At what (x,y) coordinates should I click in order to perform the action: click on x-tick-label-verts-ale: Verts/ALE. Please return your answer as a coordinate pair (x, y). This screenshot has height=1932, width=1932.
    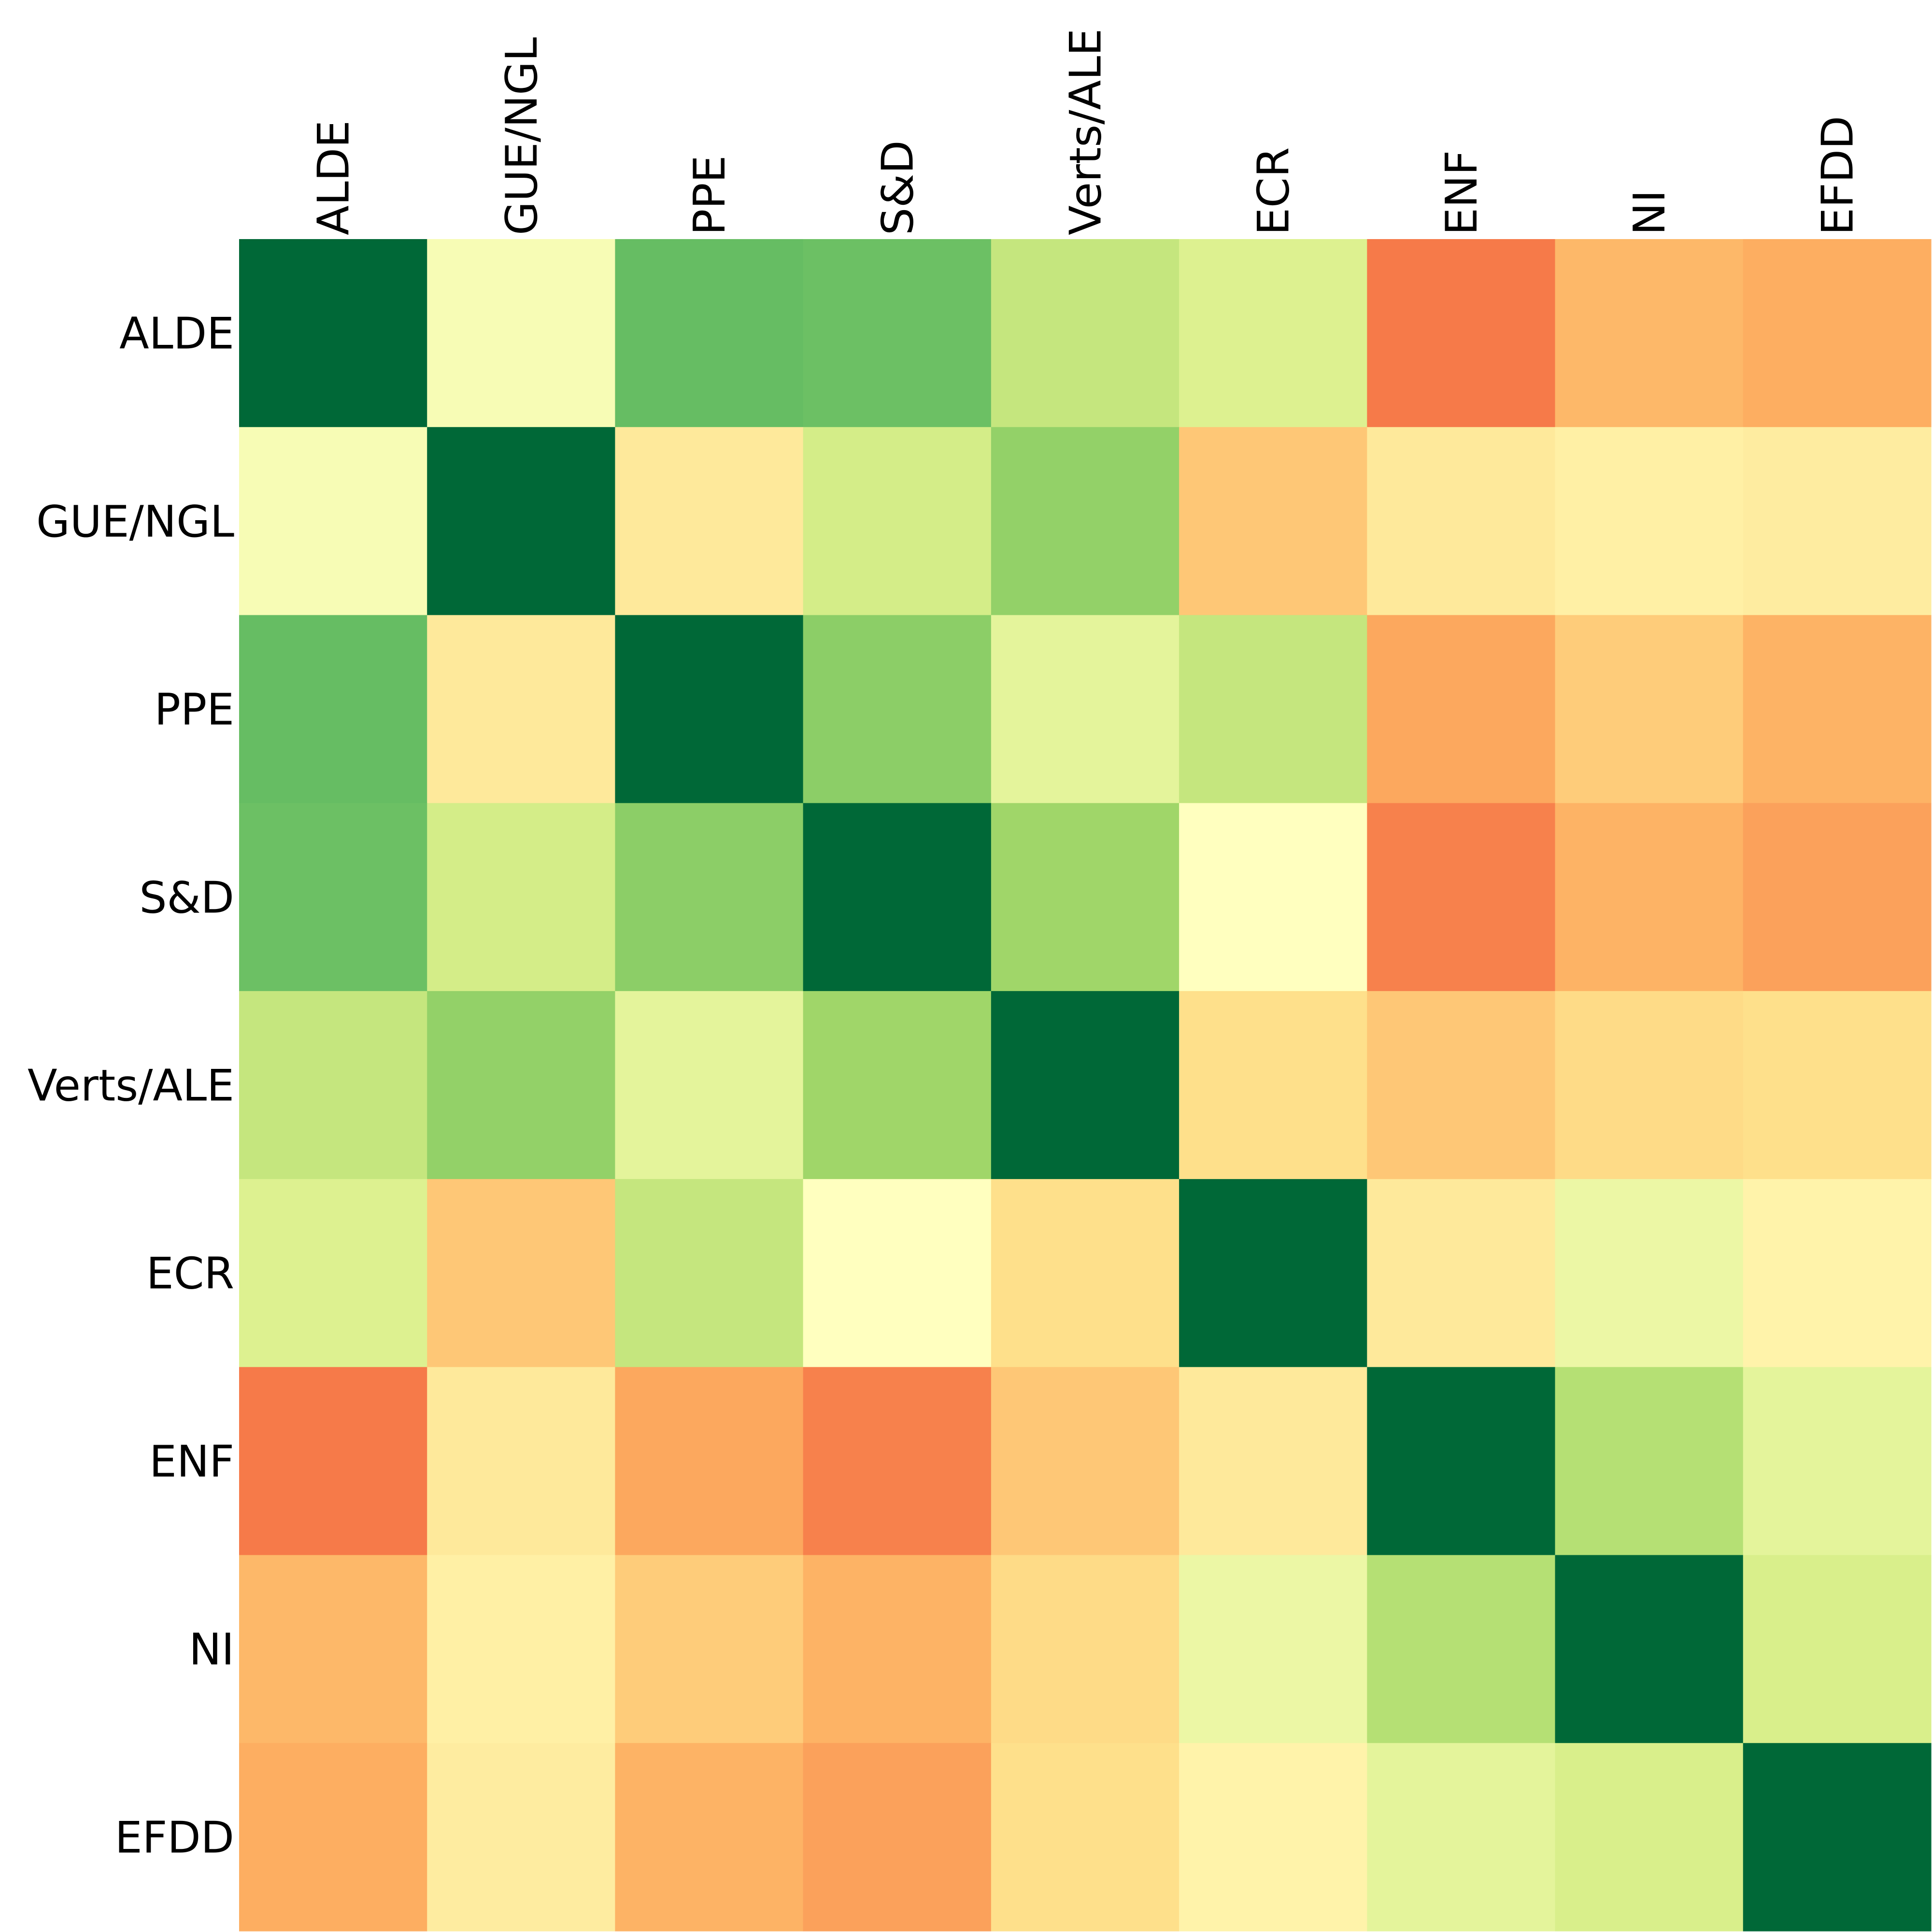
    Looking at the image, I should click on (1086, 131).